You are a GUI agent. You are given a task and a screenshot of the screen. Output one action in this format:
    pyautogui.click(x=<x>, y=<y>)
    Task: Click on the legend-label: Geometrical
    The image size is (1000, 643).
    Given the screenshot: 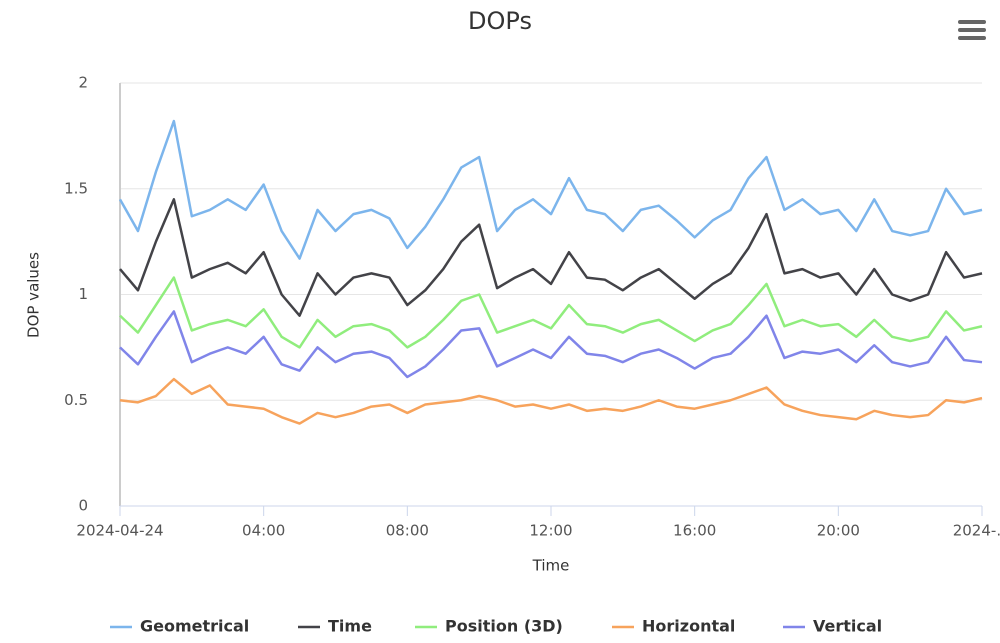 What is the action you would take?
    pyautogui.click(x=194, y=626)
    